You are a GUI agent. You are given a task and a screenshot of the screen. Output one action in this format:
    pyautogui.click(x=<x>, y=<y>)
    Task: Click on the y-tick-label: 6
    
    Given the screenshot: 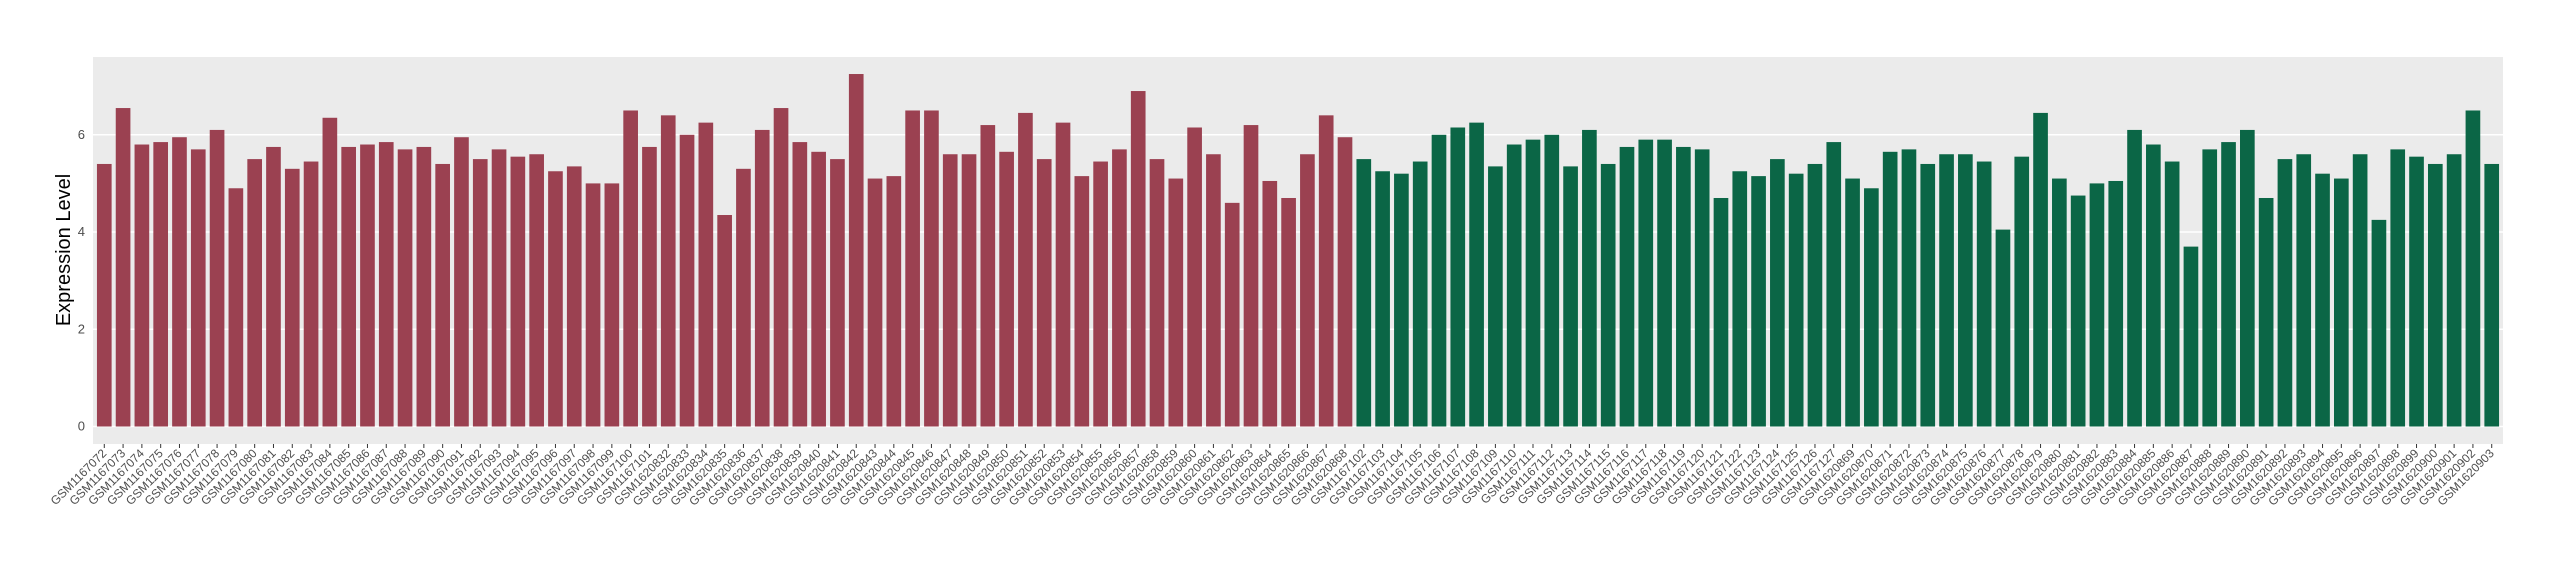 What is the action you would take?
    pyautogui.click(x=81, y=134)
    